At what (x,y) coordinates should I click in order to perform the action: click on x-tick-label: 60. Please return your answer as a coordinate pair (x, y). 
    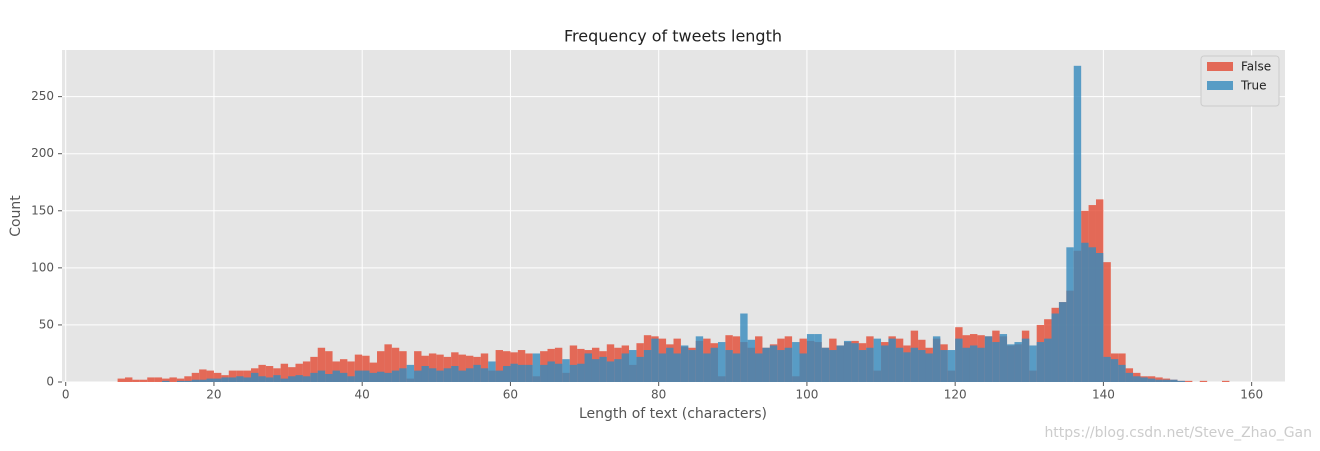
    Looking at the image, I should click on (510, 395).